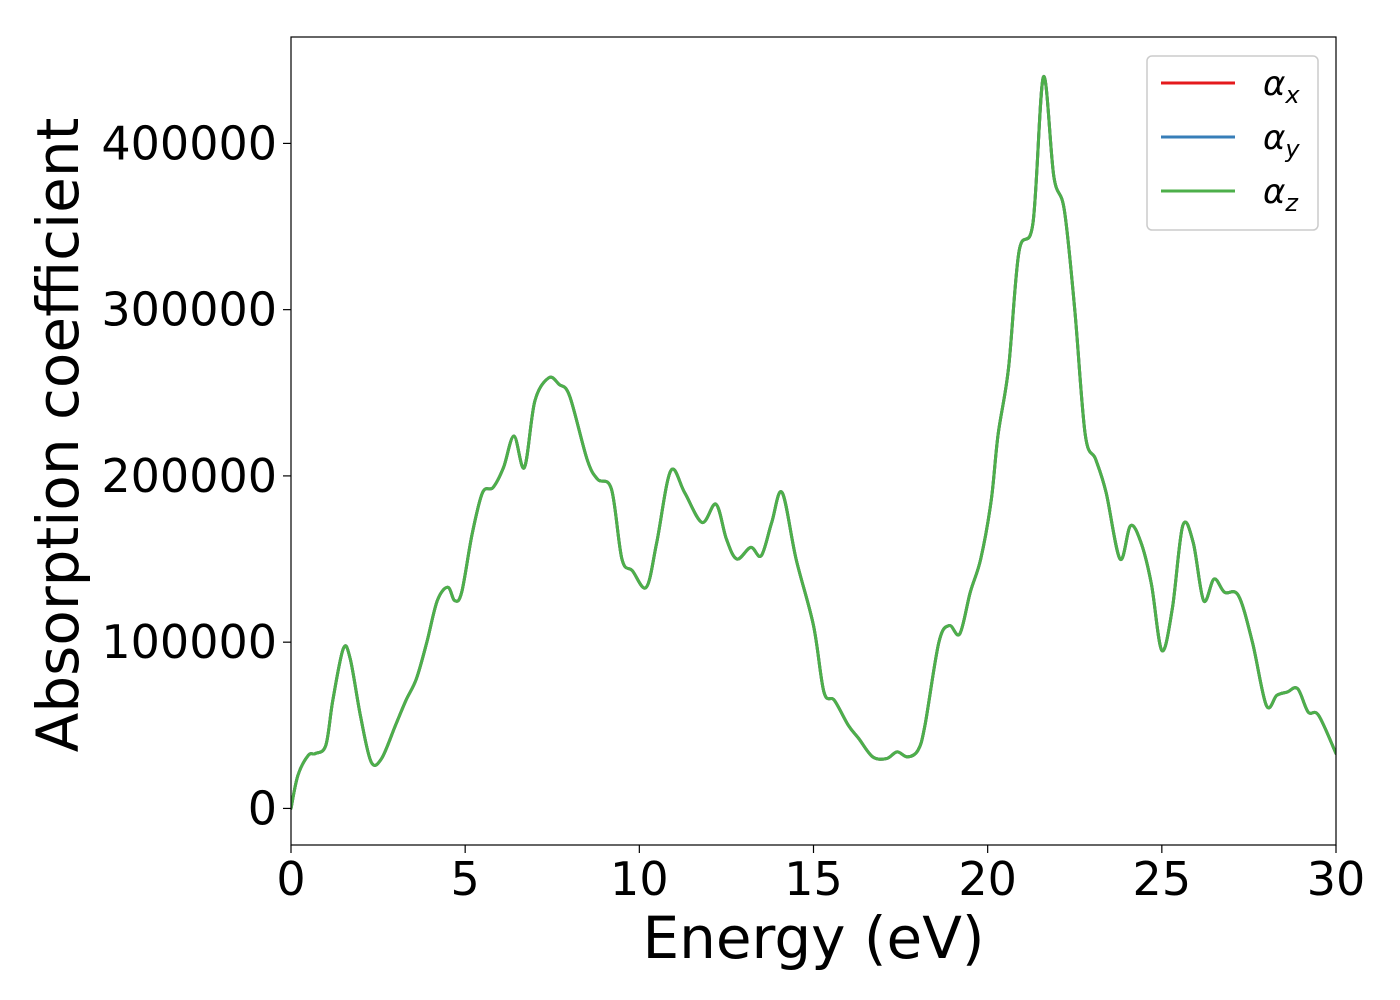 The width and height of the screenshot is (1400, 1000). What do you see at coordinates (290, 879) in the screenshot?
I see `x-tick-label: 0` at bounding box center [290, 879].